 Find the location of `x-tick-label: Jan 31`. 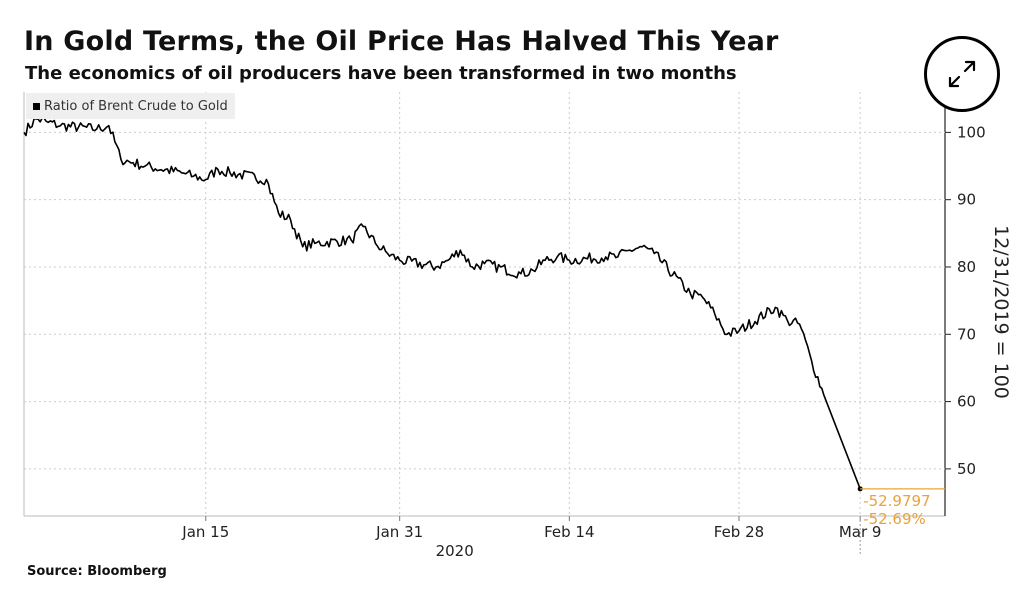

x-tick-label: Jan 31 is located at coordinates (399, 532).